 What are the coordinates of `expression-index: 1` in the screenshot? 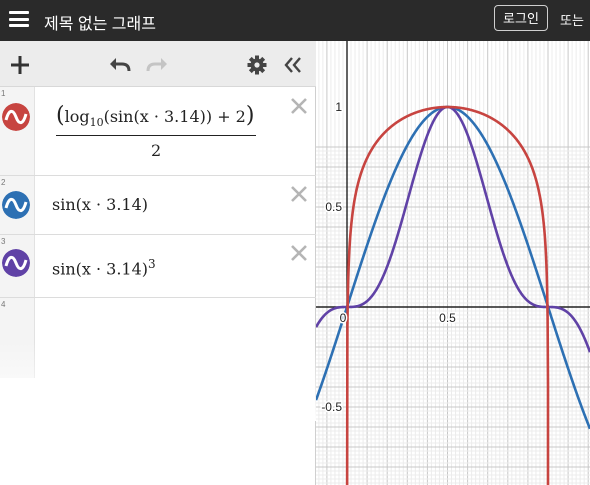 It's located at (3, 93).